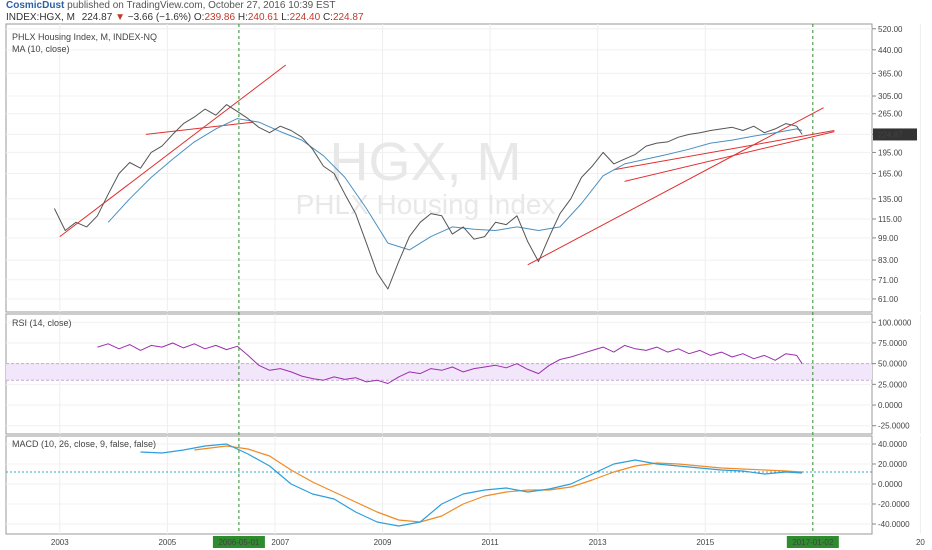  I want to click on y-tick-label: 115.00, so click(890, 219).